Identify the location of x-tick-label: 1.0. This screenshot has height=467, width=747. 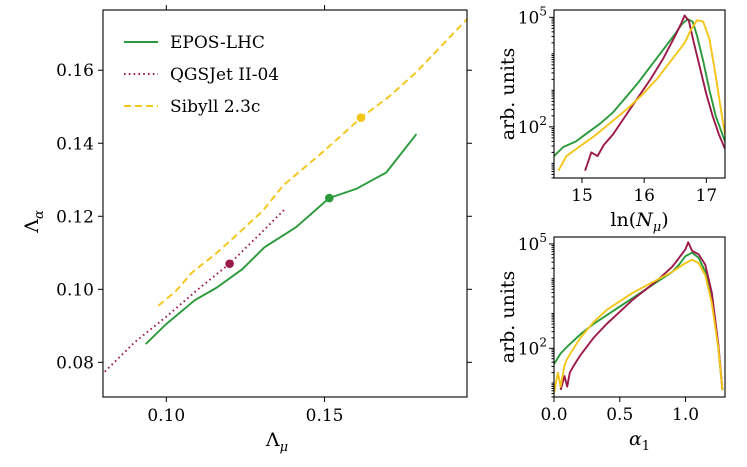
(685, 415).